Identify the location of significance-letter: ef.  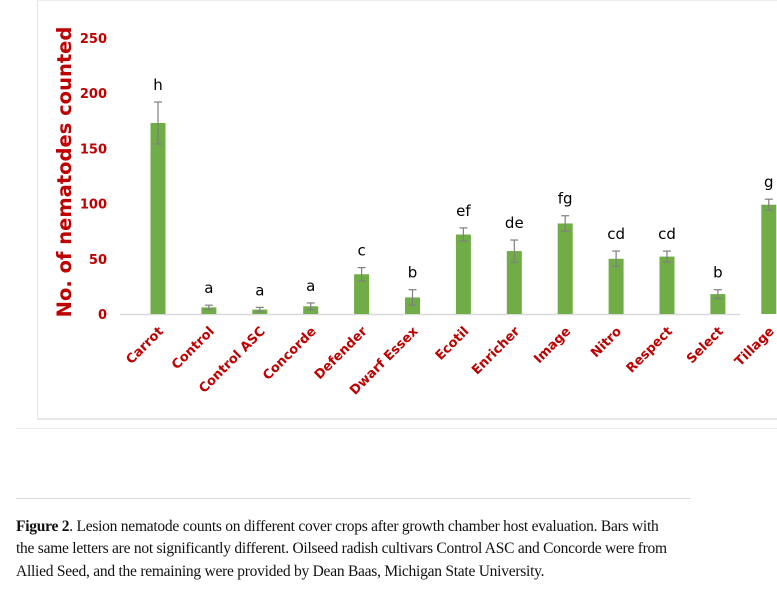
(463, 211).